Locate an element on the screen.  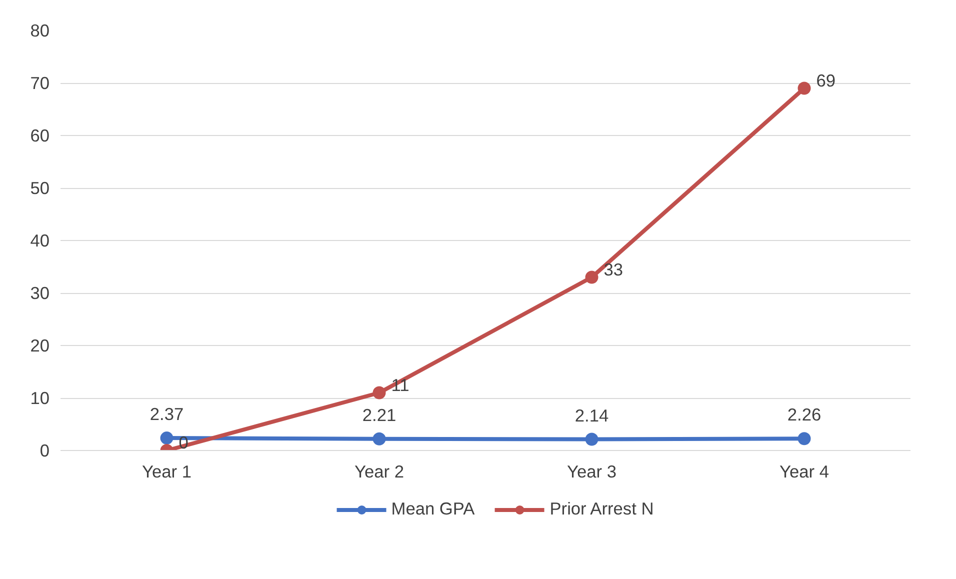
data-label: 2.37 is located at coordinates (167, 414).